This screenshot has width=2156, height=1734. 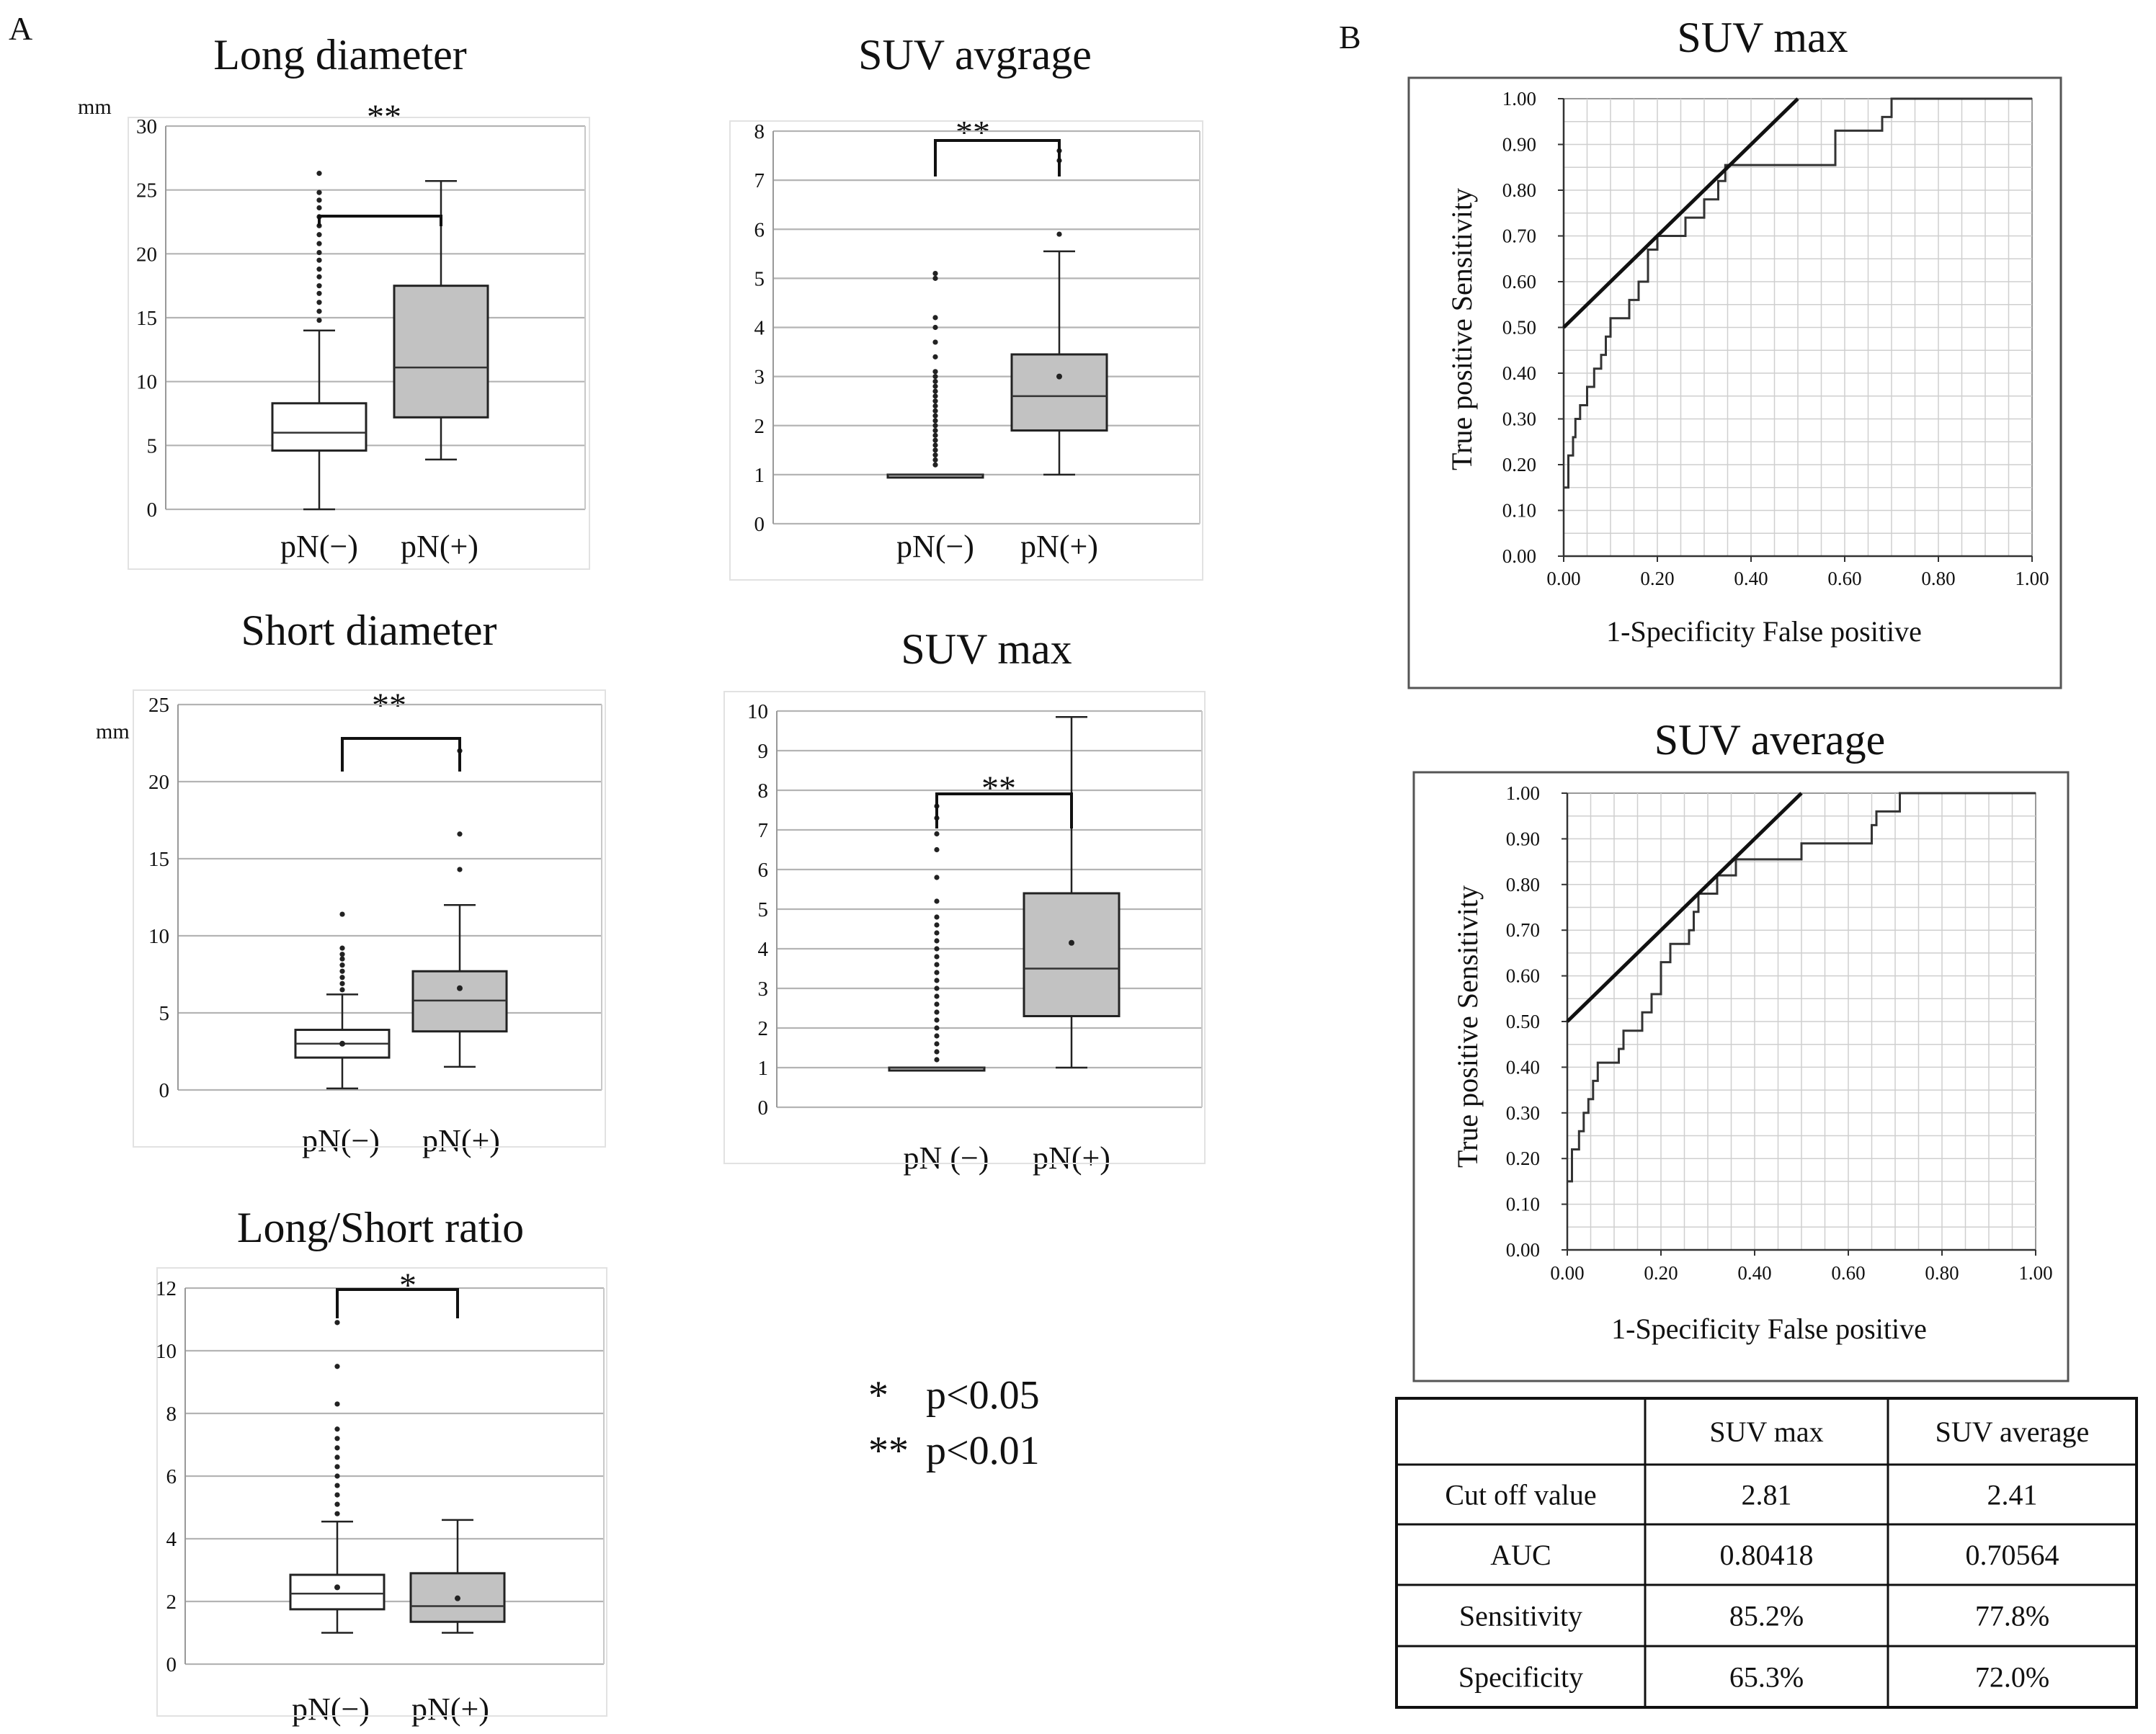 What do you see at coordinates (158, 936) in the screenshot?
I see `y-tick-label: 10` at bounding box center [158, 936].